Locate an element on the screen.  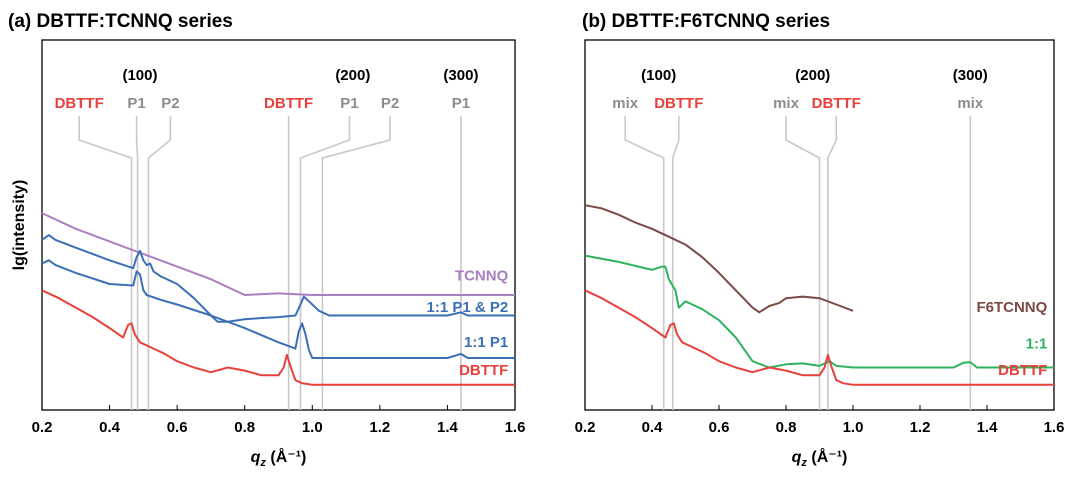
y-axis-label: lg(intensity) is located at coordinates (19, 225).